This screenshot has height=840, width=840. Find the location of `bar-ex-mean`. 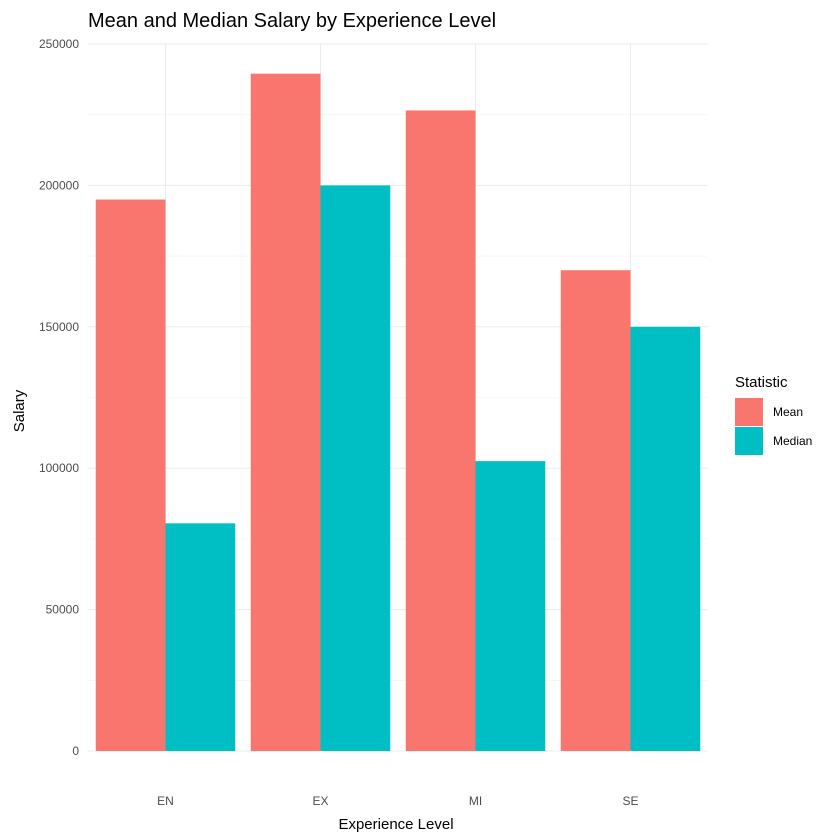

bar-ex-mean is located at coordinates (285, 412).